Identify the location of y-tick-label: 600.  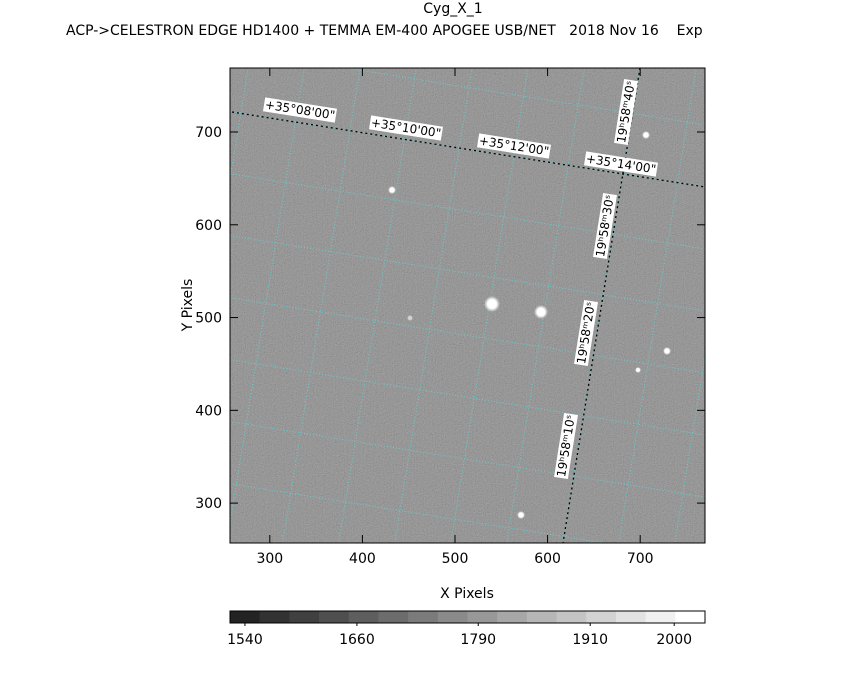
(208, 226).